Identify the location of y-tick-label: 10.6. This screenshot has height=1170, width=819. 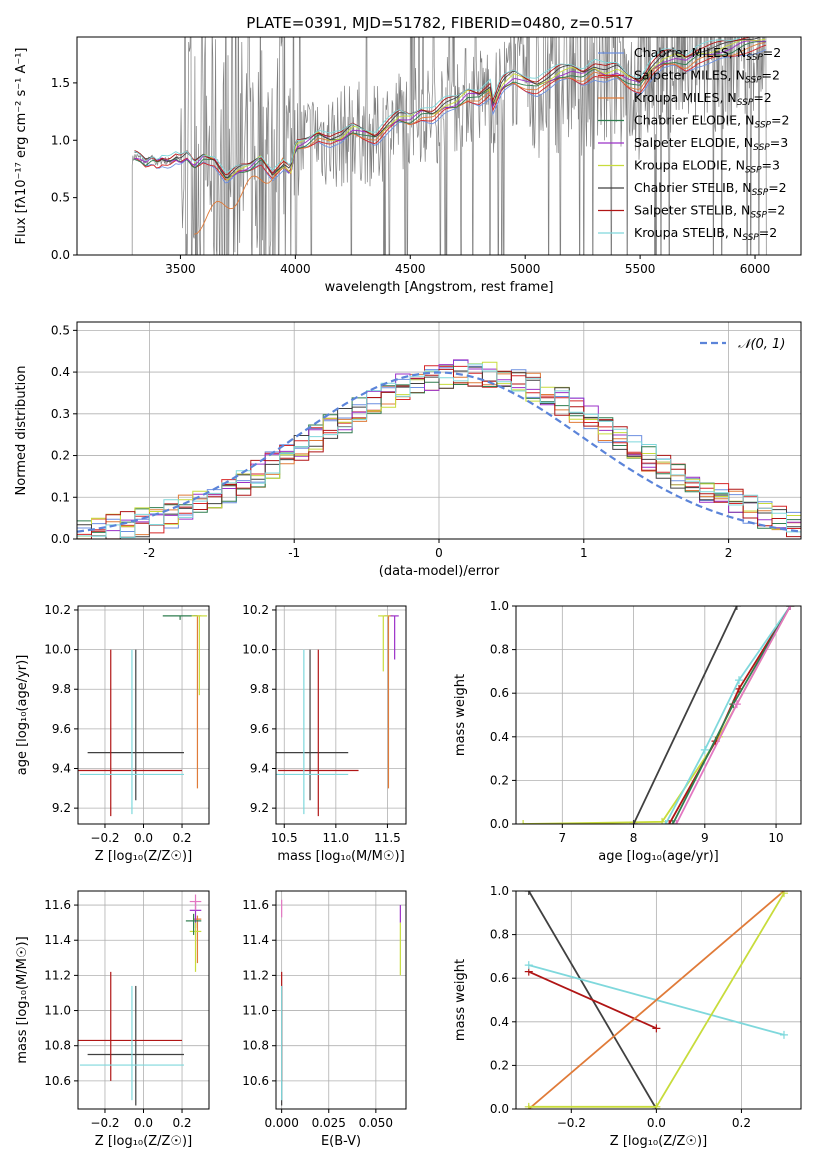
(57, 1081).